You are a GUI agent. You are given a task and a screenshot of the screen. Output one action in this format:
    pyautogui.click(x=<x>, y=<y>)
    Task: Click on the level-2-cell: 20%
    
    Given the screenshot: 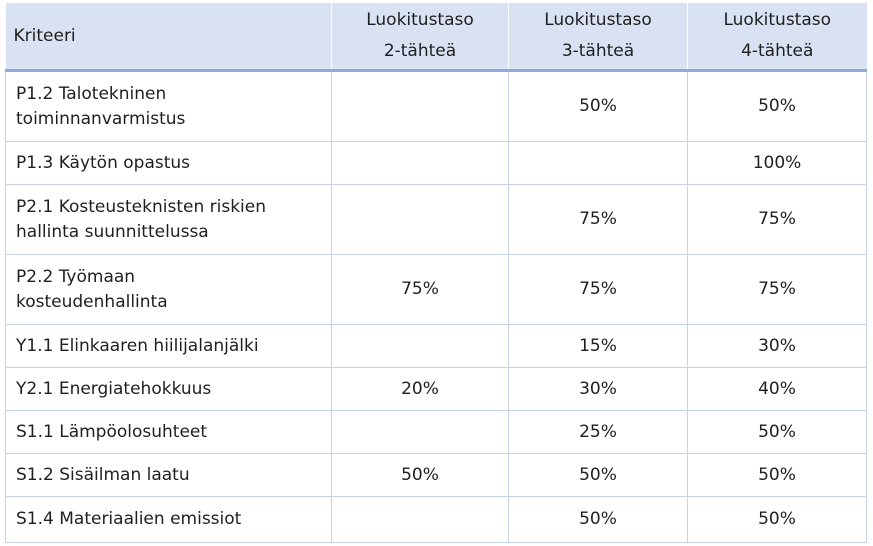 What is the action you would take?
    pyautogui.click(x=420, y=389)
    